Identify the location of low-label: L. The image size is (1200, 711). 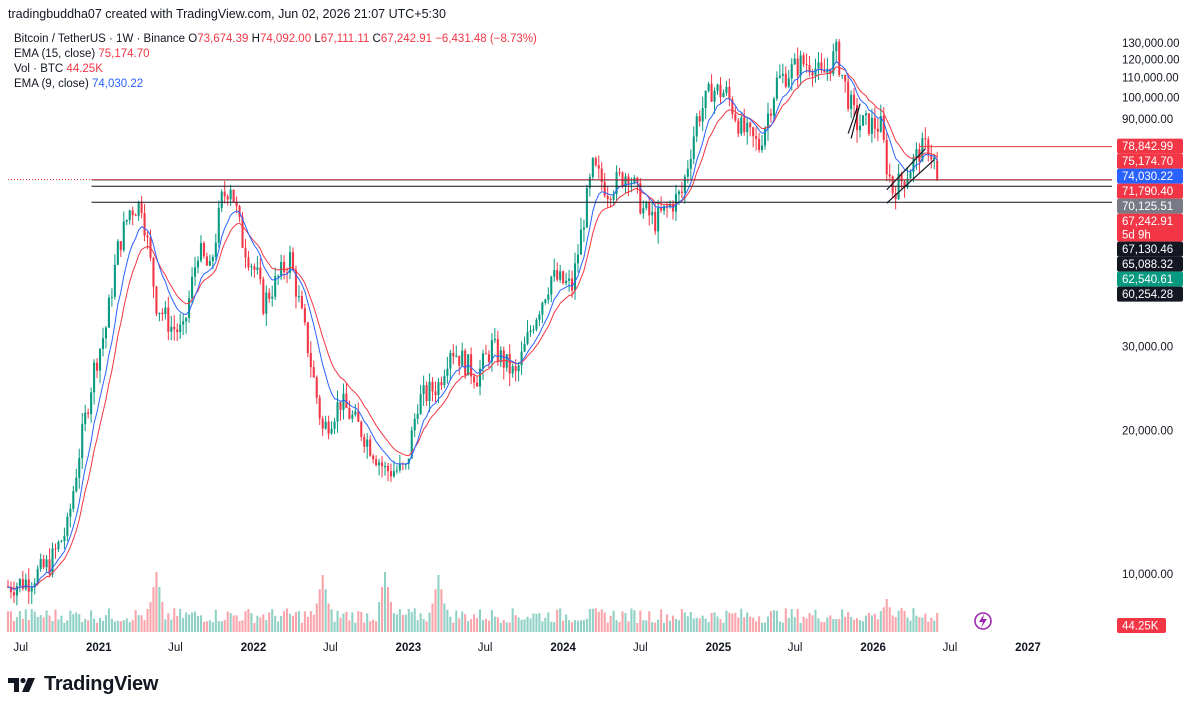
(317, 39).